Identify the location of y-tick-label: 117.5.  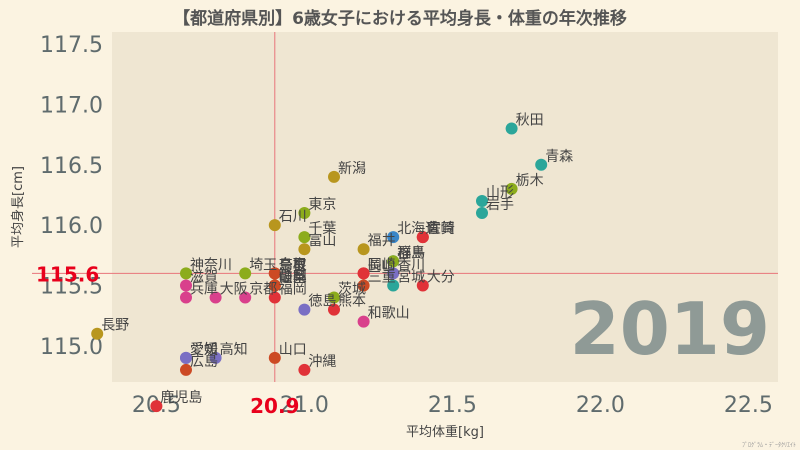
(71, 45).